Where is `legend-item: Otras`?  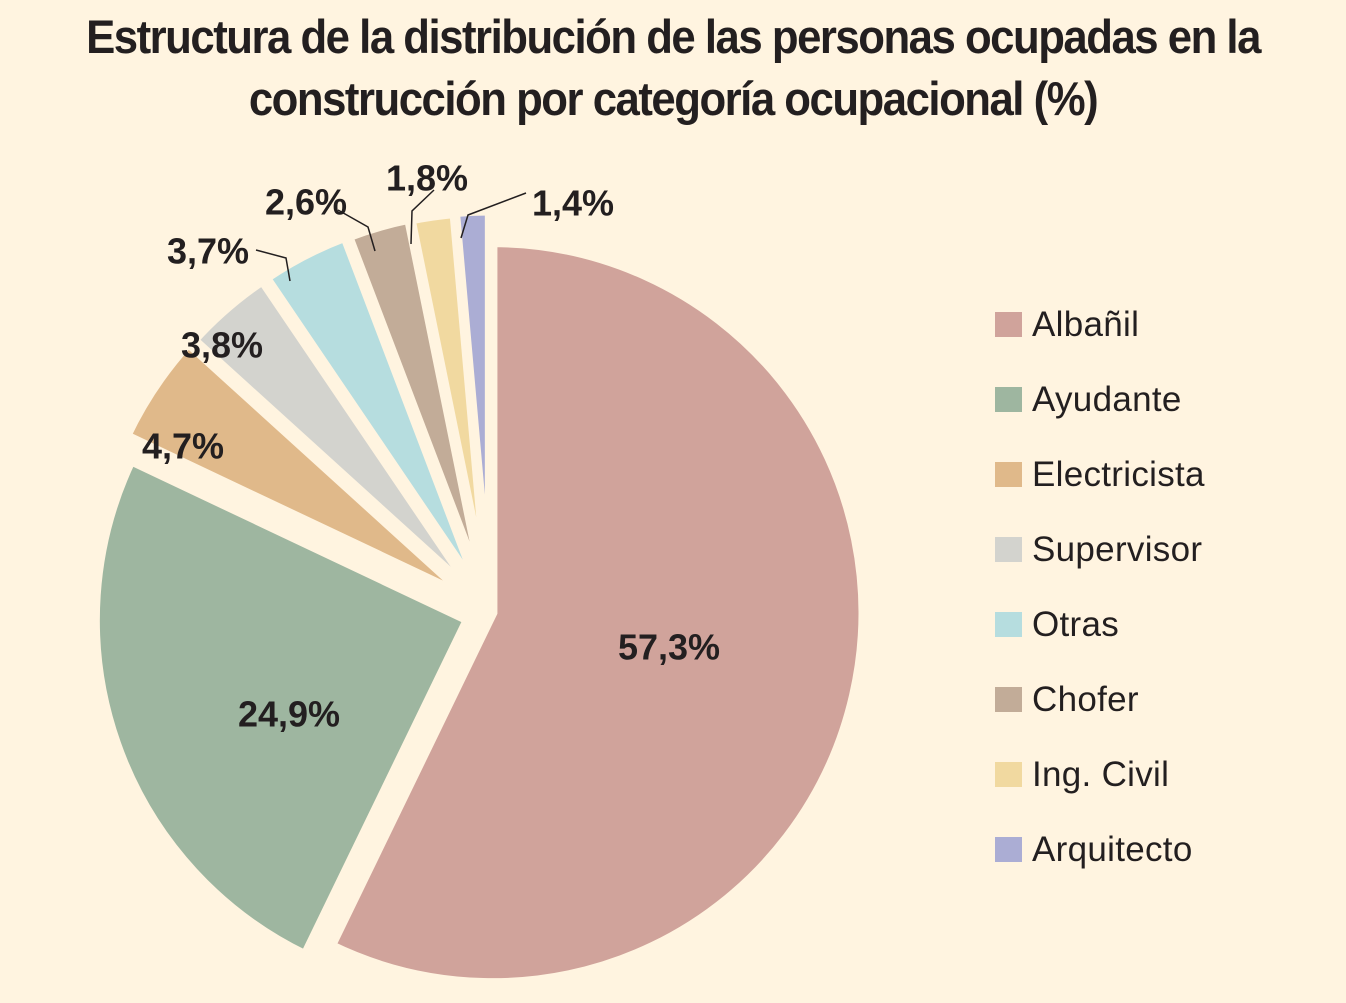
legend-item: Otras is located at coordinates (1100, 624).